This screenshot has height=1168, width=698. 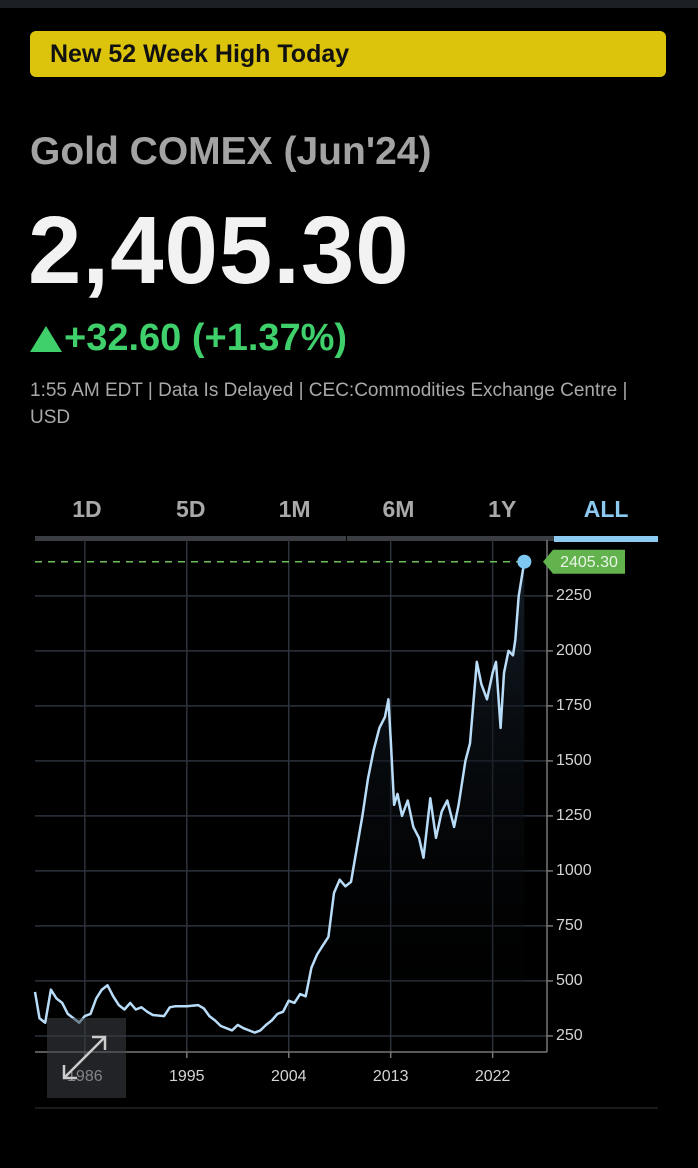 I want to click on x-tick-label: 1995, so click(x=187, y=1076).